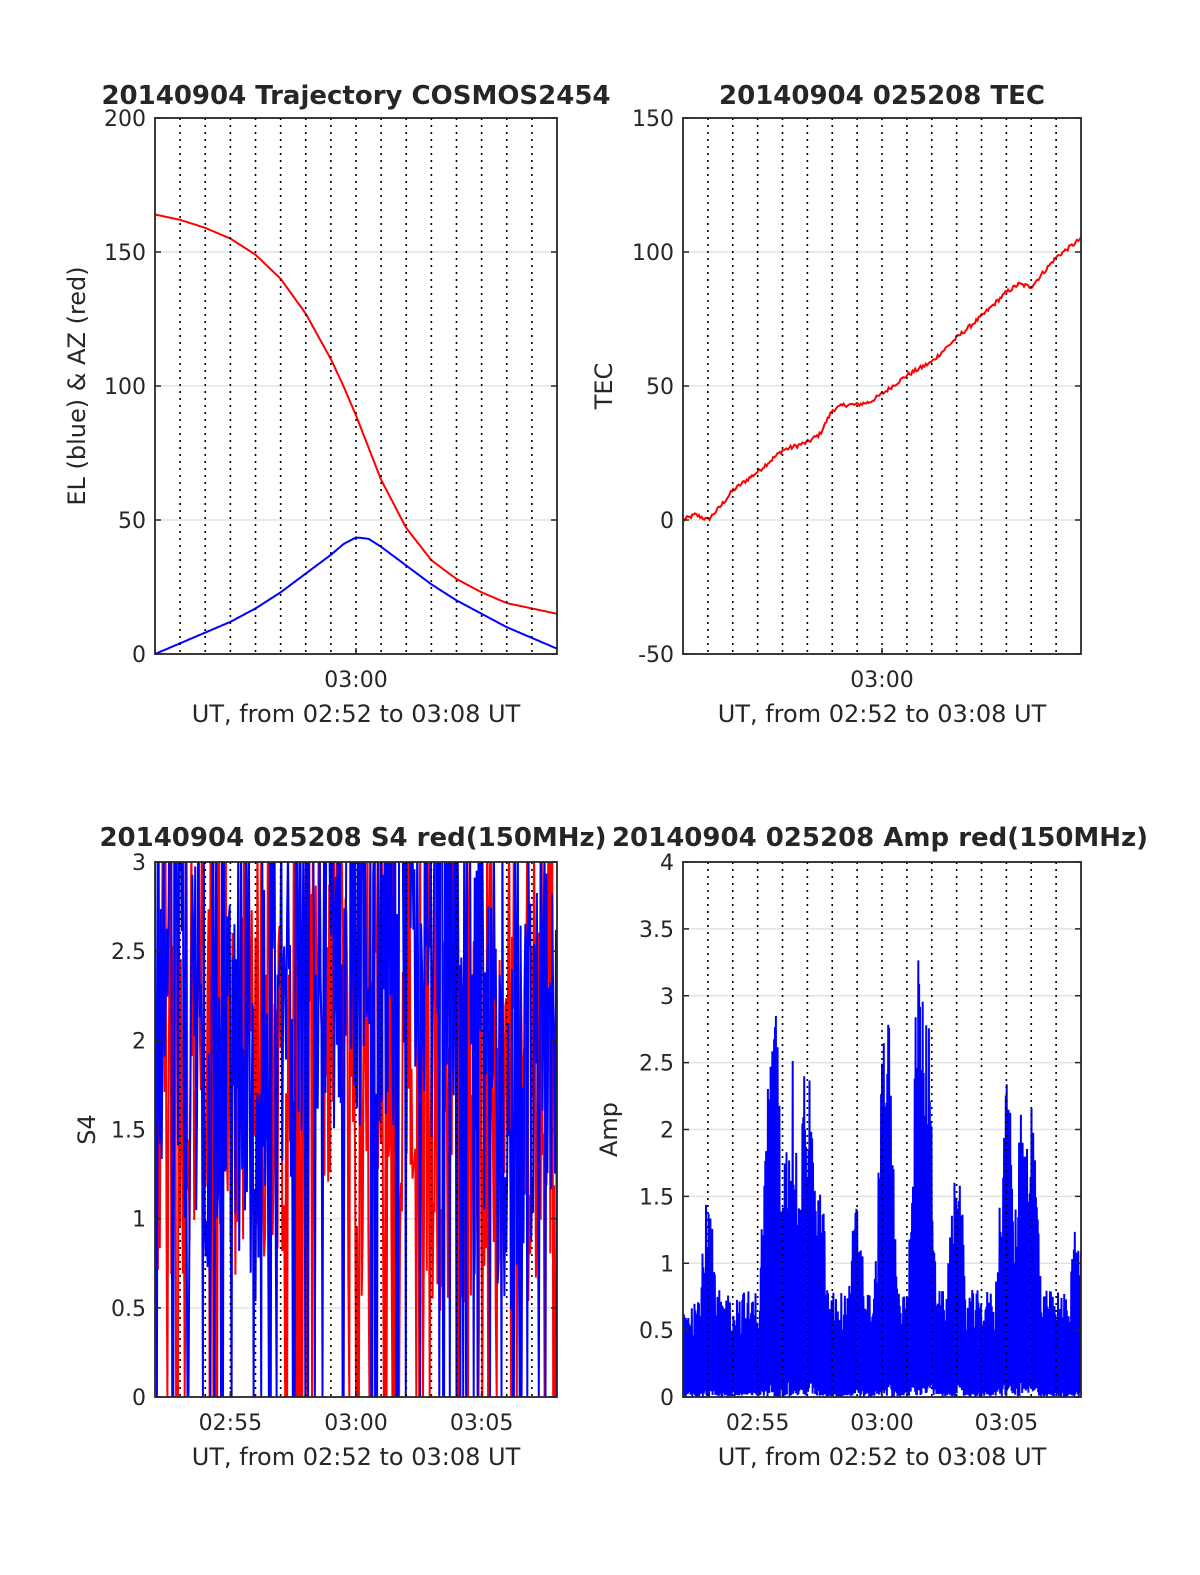 This screenshot has height=1575, width=1200. Describe the element at coordinates (609, 1129) in the screenshot. I see `y-axis-label: Amp` at that location.